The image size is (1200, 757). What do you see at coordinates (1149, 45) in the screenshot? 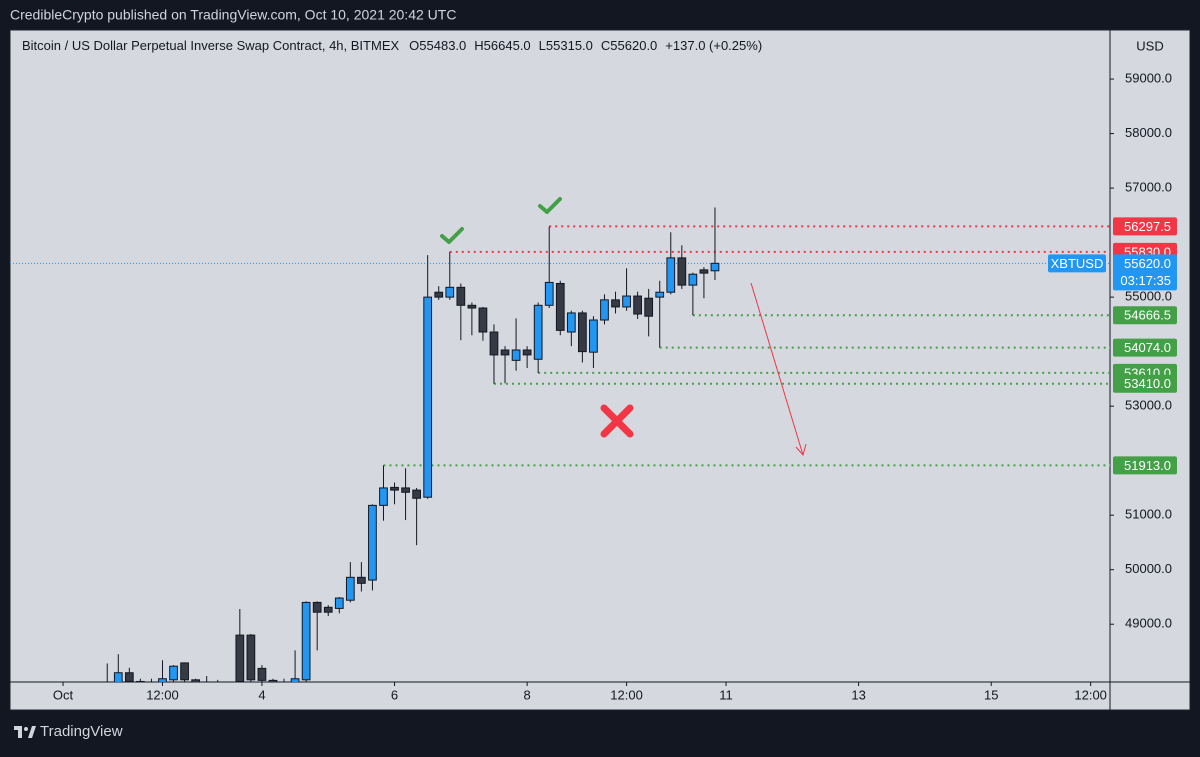
I see `currency: USD` at bounding box center [1149, 45].